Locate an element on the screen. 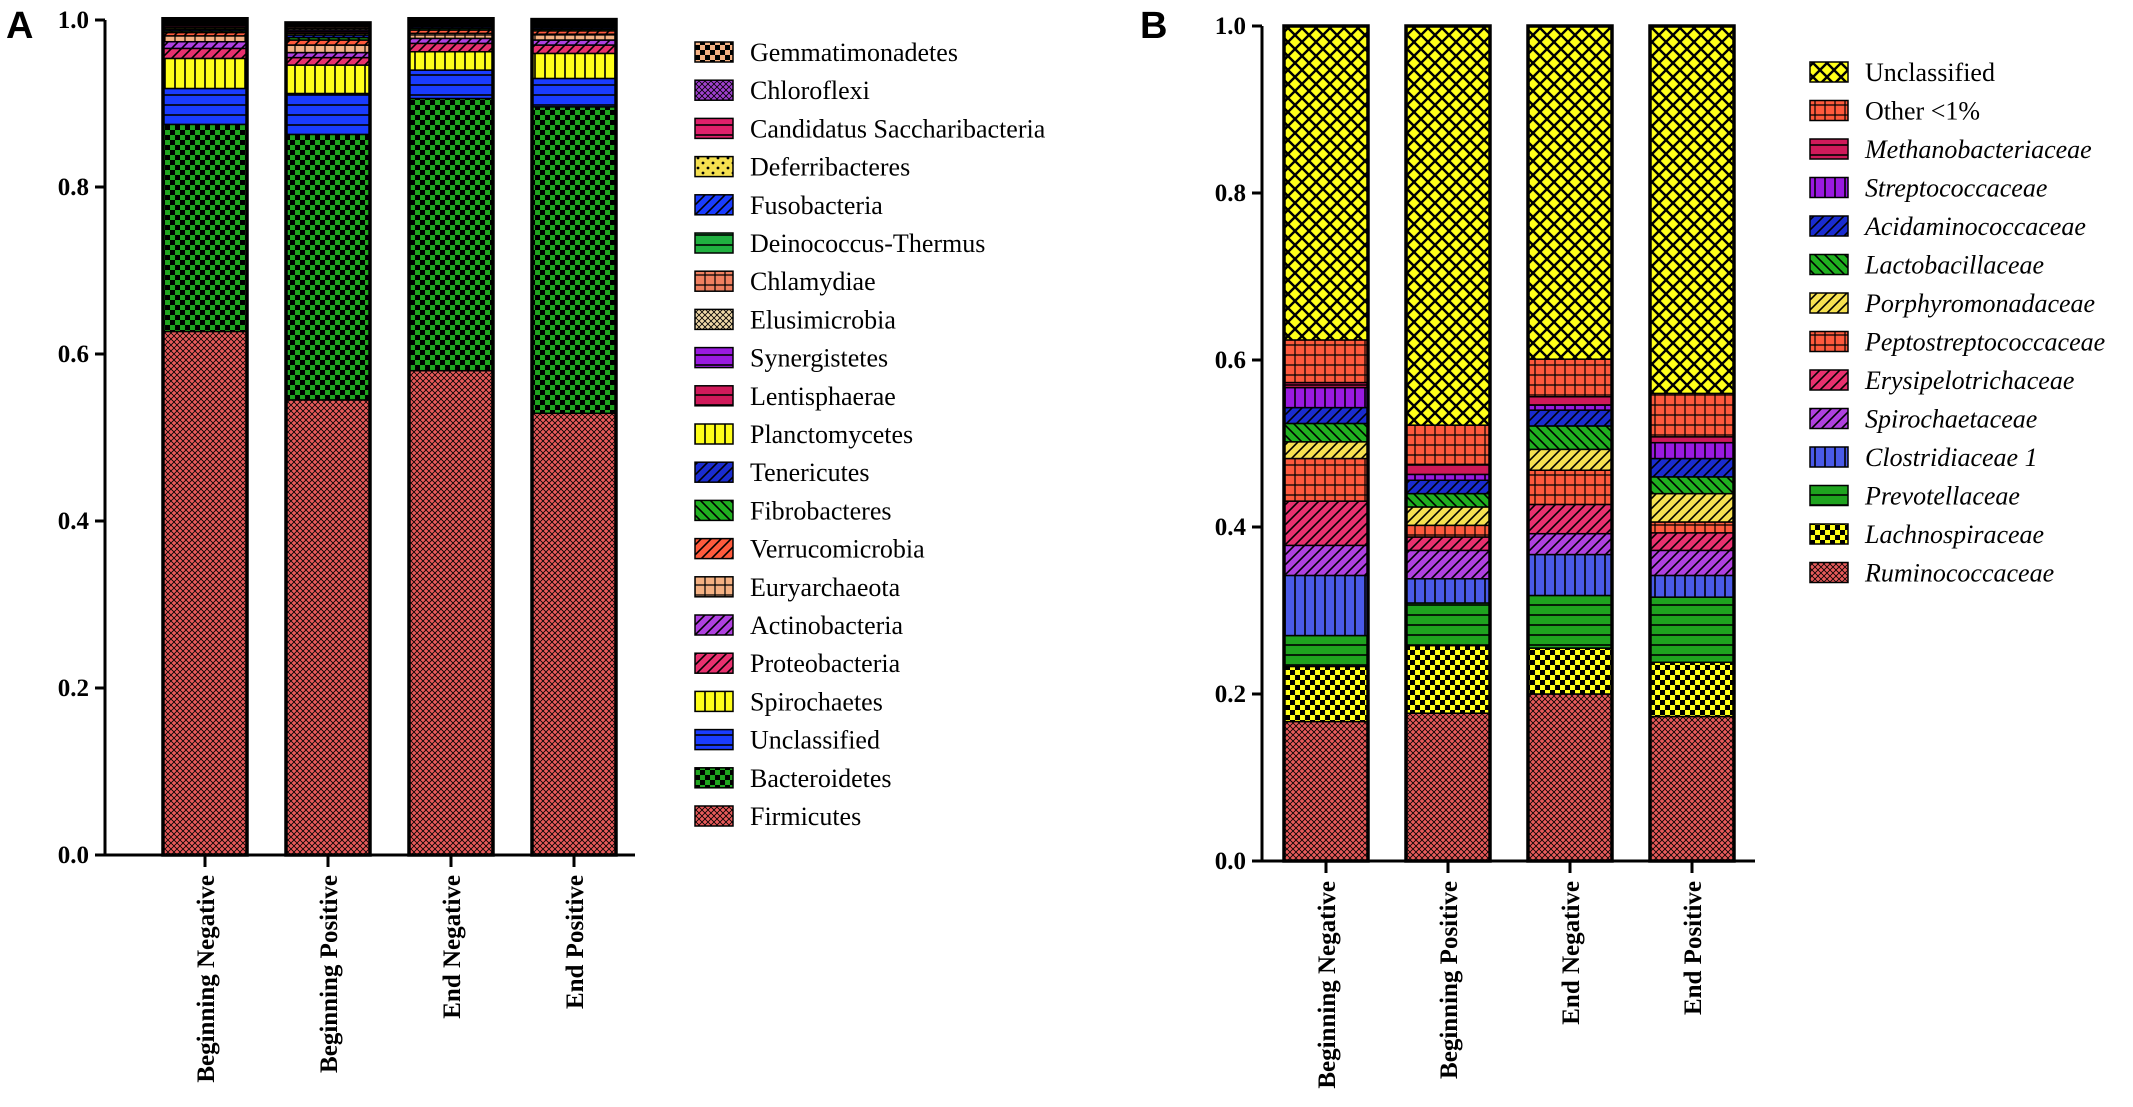 The image size is (2133, 1107). bar-segment-spirochaetaceae is located at coordinates (1570, 544).